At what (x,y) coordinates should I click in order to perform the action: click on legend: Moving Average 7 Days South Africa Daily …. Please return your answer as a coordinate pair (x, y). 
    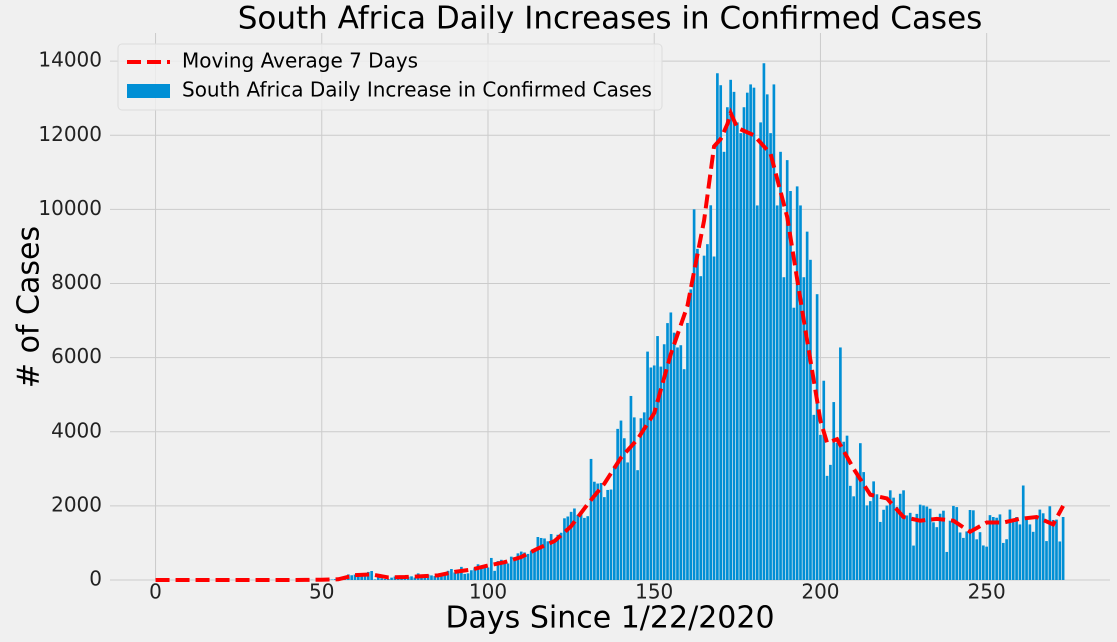
    Looking at the image, I should click on (390, 77).